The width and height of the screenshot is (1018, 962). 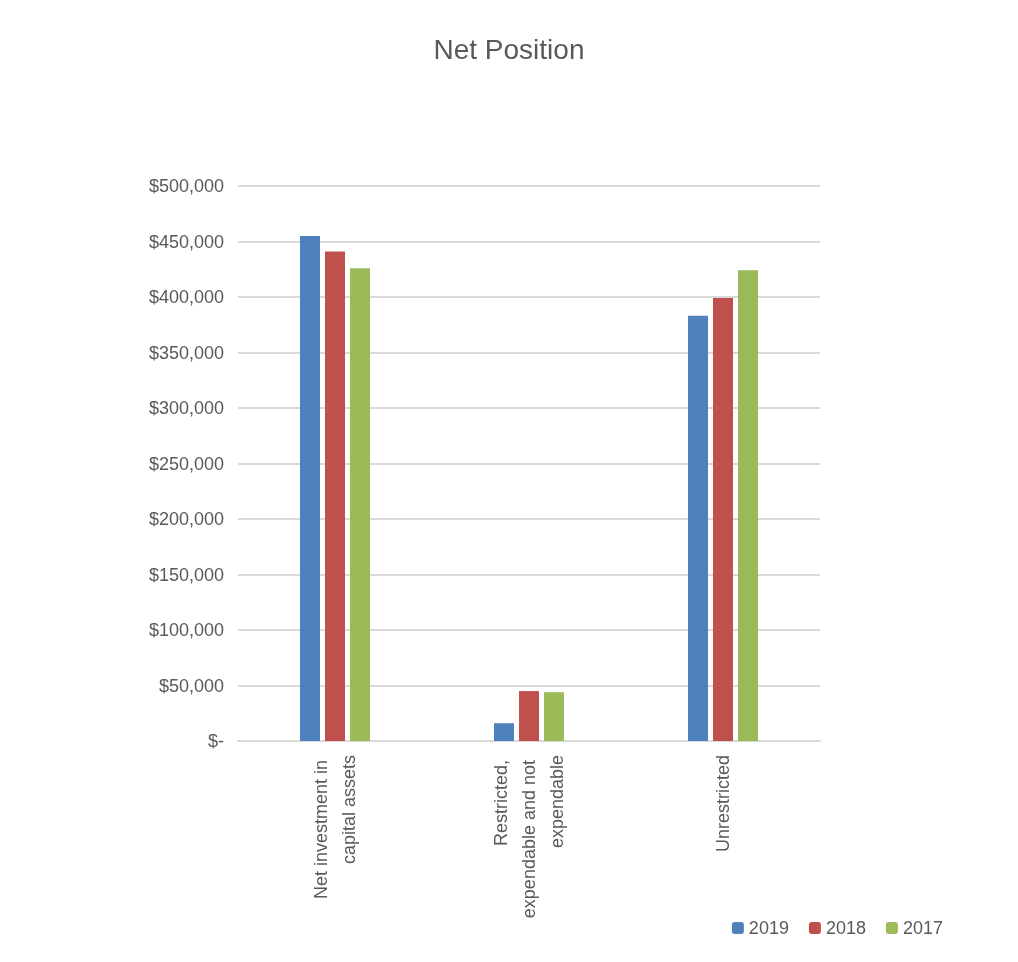 I want to click on x-tick-label: Unrestricted, so click(x=723, y=804).